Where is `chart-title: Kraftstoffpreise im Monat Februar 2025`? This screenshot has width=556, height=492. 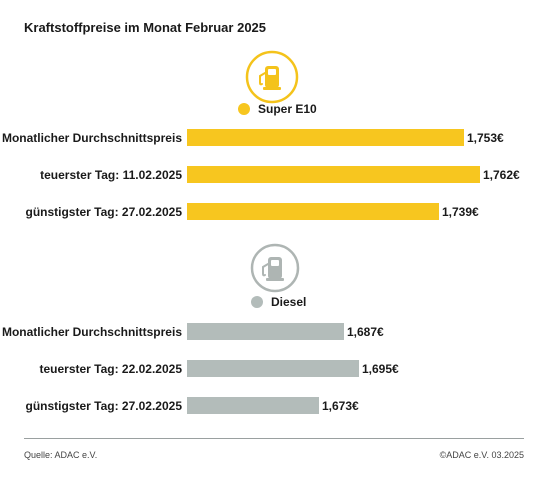
chart-title: Kraftstoffpreise im Monat Februar 2025 is located at coordinates (145, 27).